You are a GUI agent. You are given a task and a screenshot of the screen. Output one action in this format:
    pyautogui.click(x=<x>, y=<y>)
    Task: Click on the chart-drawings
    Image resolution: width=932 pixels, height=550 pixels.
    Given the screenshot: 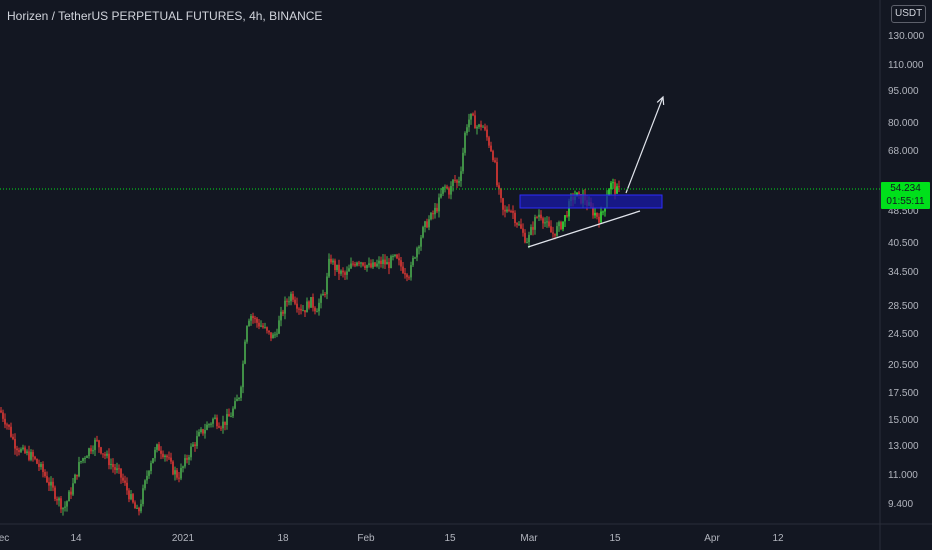 What is the action you would take?
    pyautogui.click(x=592, y=171)
    